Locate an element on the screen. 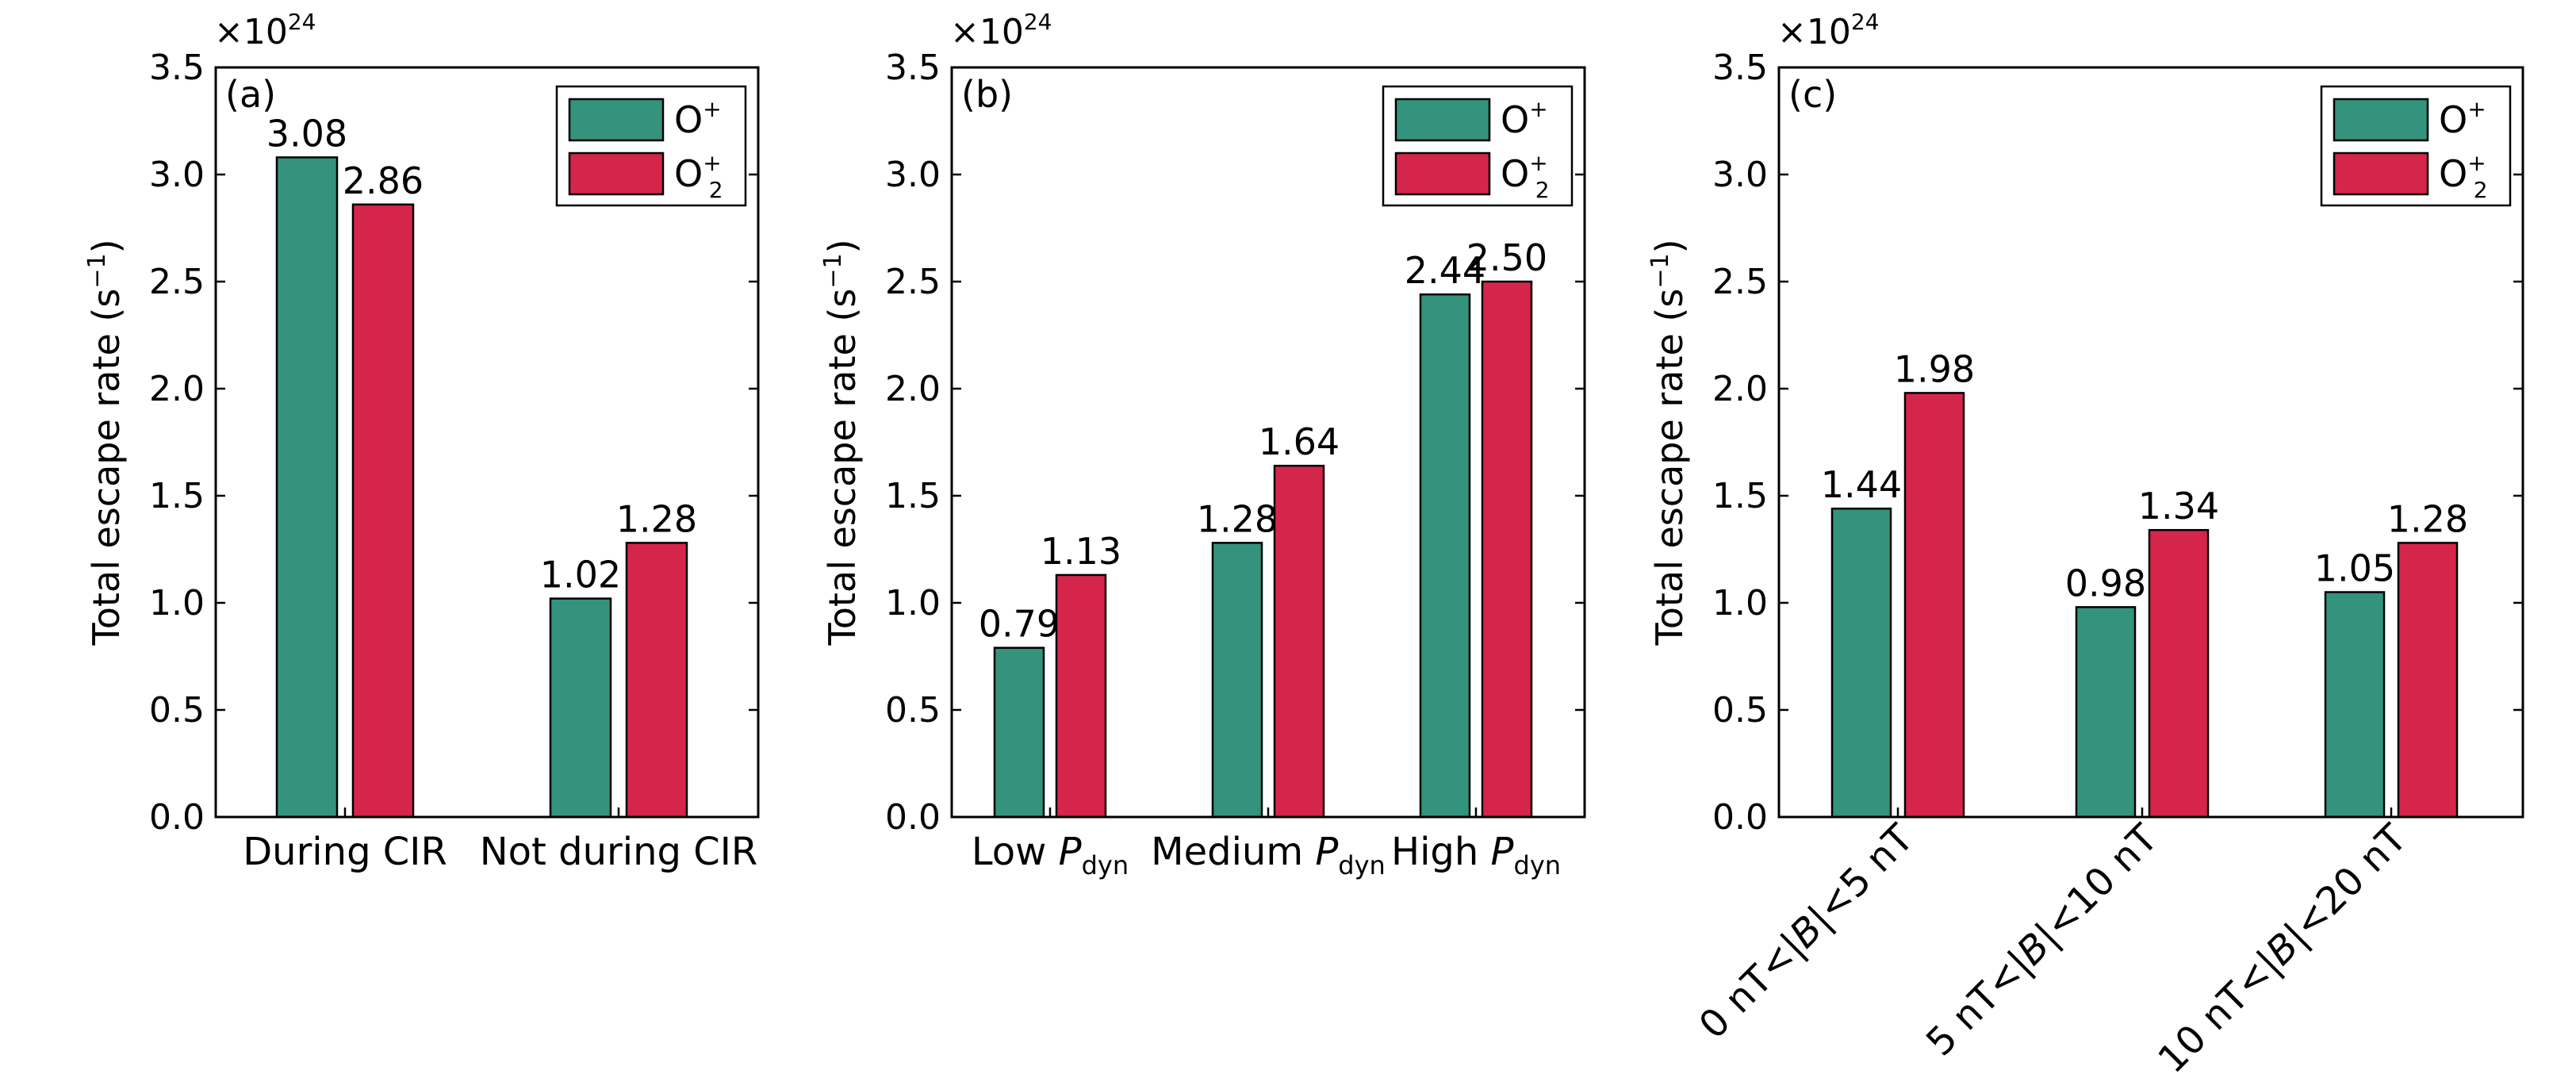  data-label: 1.44 is located at coordinates (1862, 484).